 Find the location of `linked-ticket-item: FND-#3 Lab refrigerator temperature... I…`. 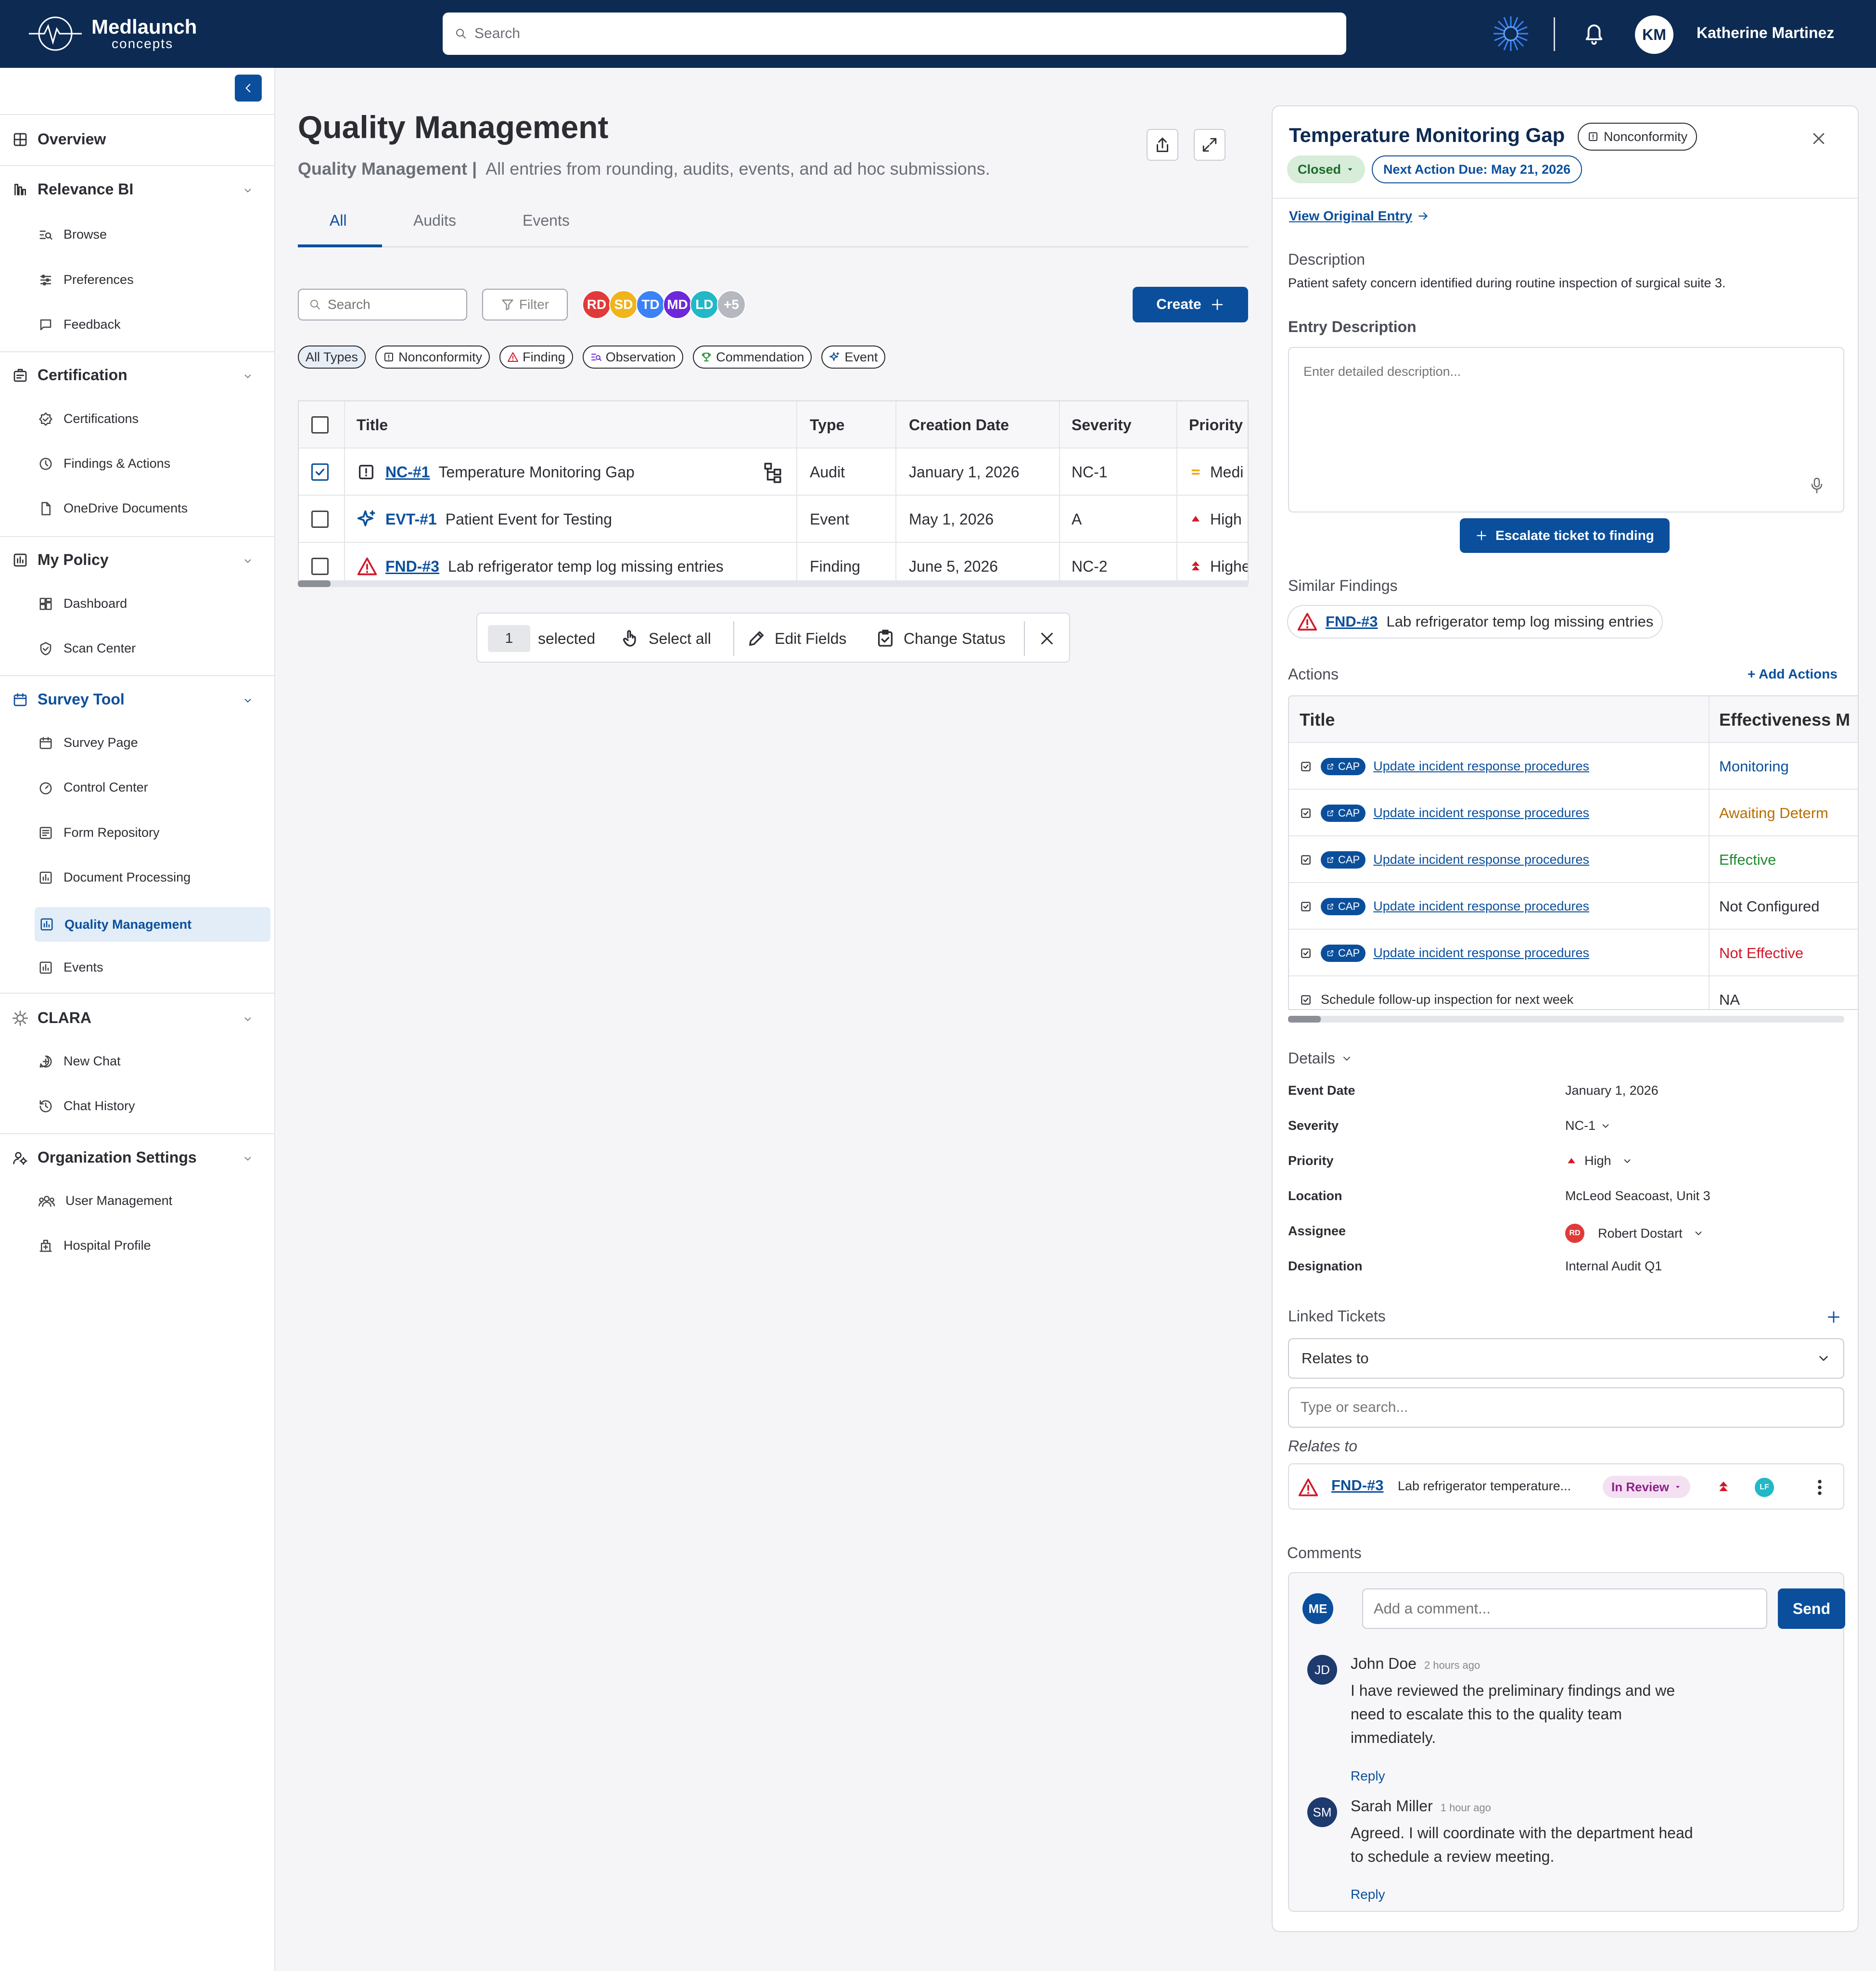

linked-ticket-item: FND-#3 Lab refrigerator temperature... I… is located at coordinates (1566, 1486).